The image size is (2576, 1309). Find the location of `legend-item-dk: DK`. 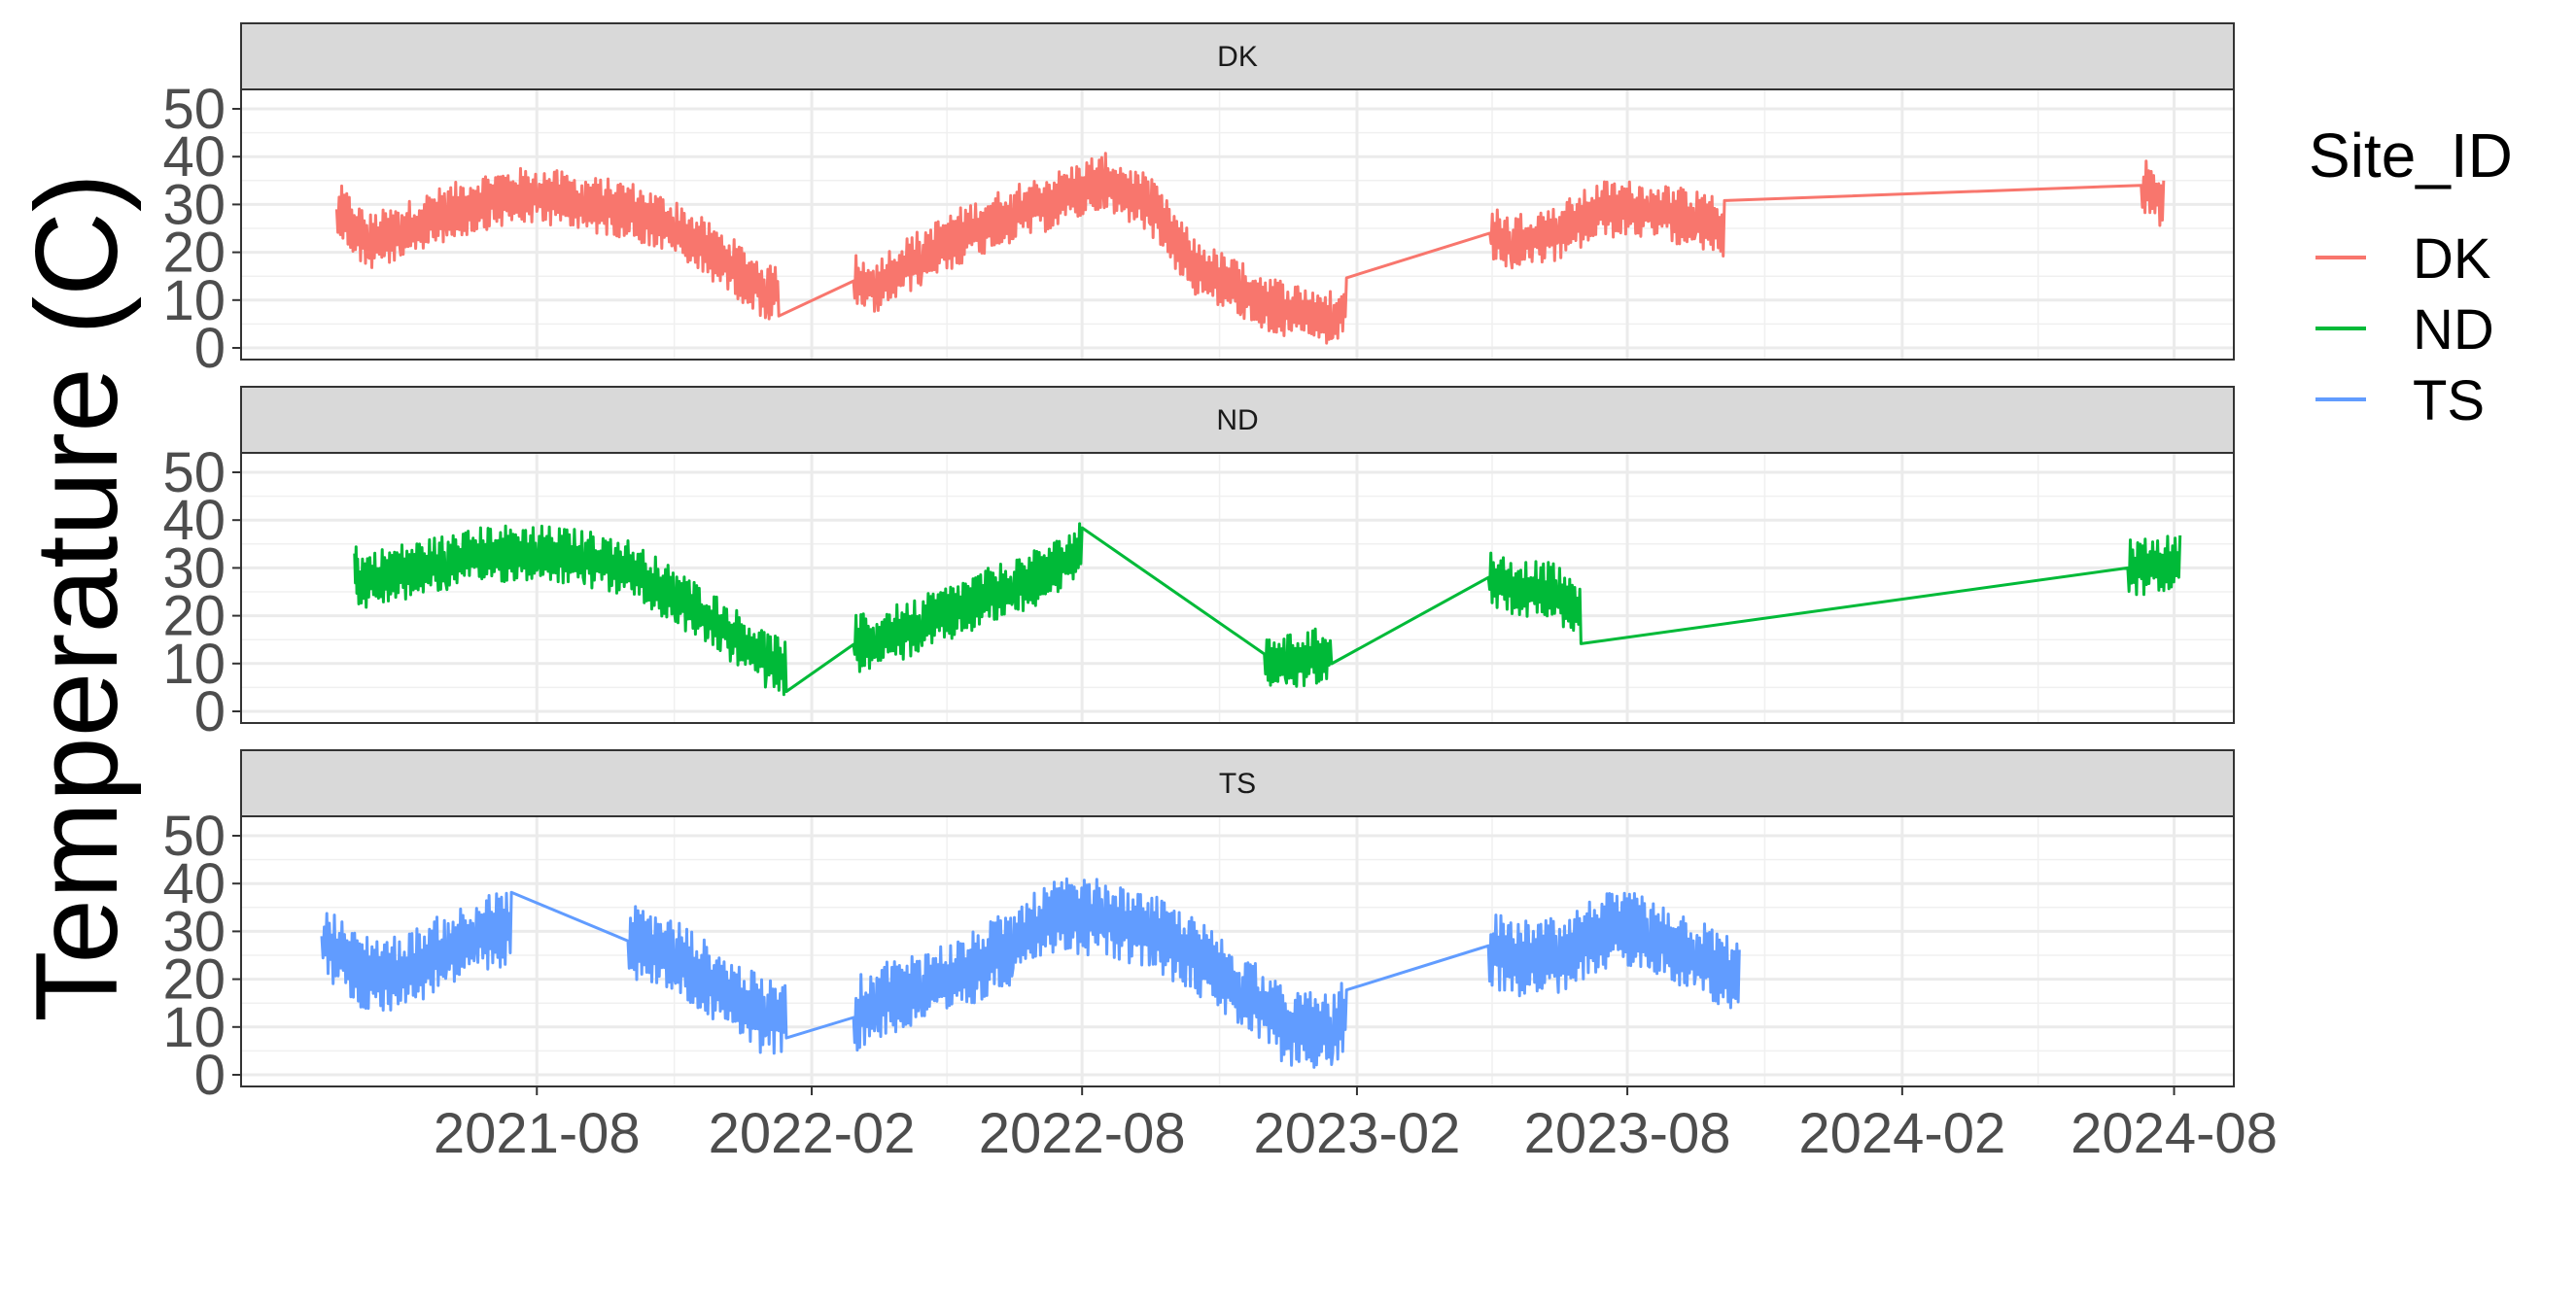

legend-item-dk: DK is located at coordinates (2403, 259).